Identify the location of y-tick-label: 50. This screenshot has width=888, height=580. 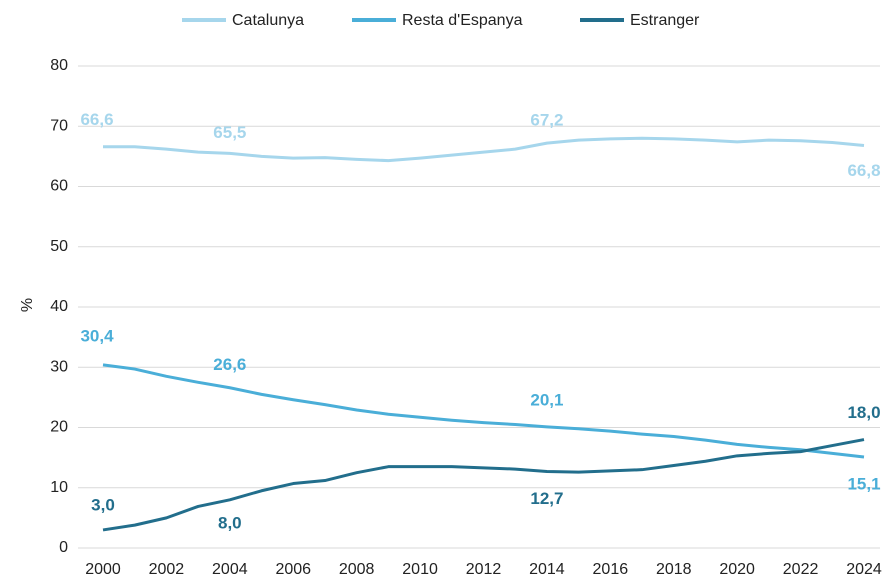
(59, 246).